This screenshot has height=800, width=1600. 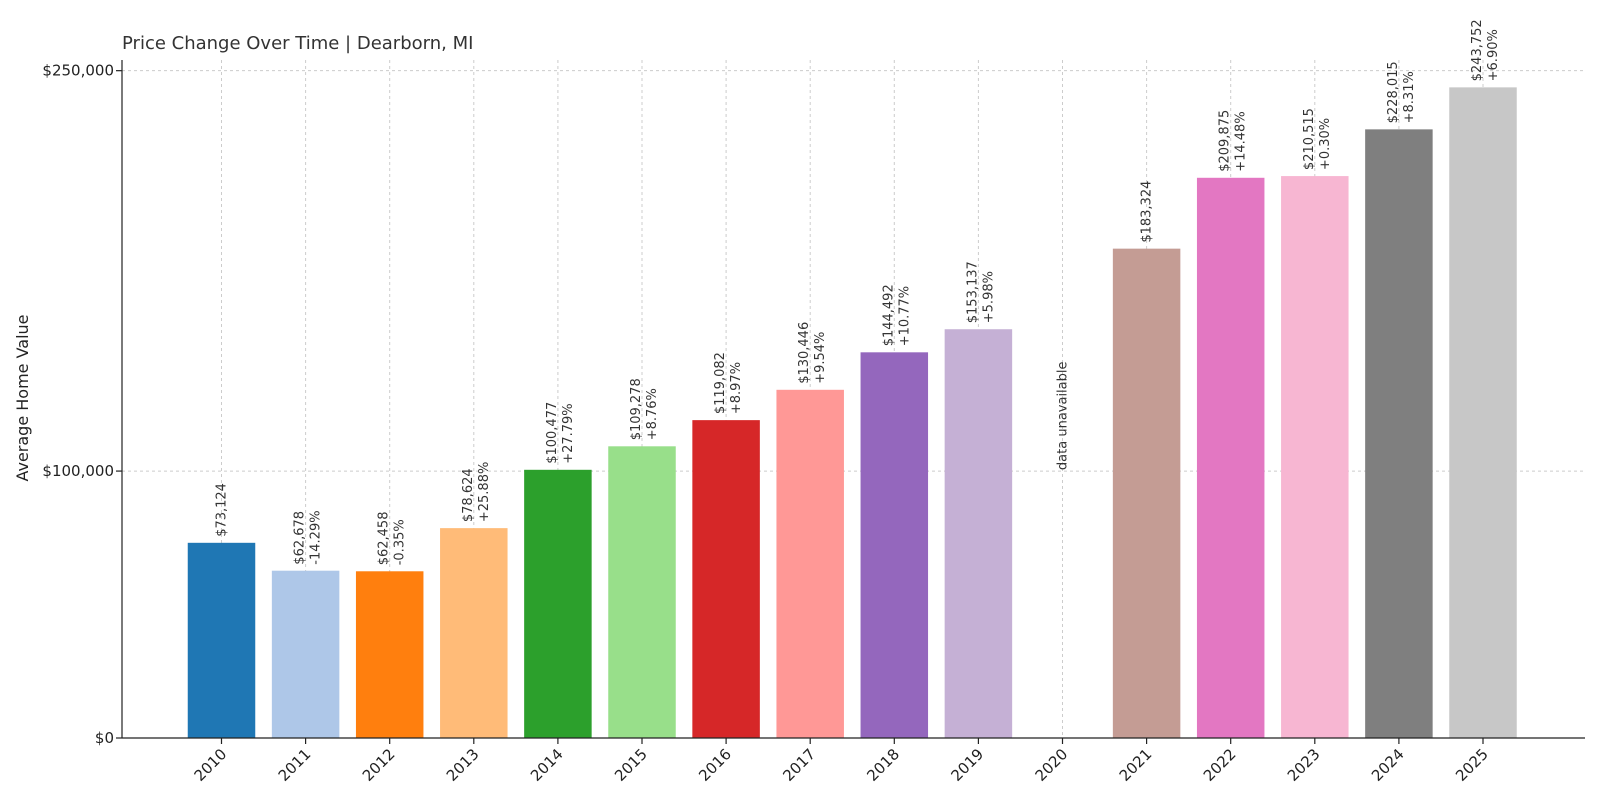 I want to click on change-label: +8.76%, so click(x=652, y=414).